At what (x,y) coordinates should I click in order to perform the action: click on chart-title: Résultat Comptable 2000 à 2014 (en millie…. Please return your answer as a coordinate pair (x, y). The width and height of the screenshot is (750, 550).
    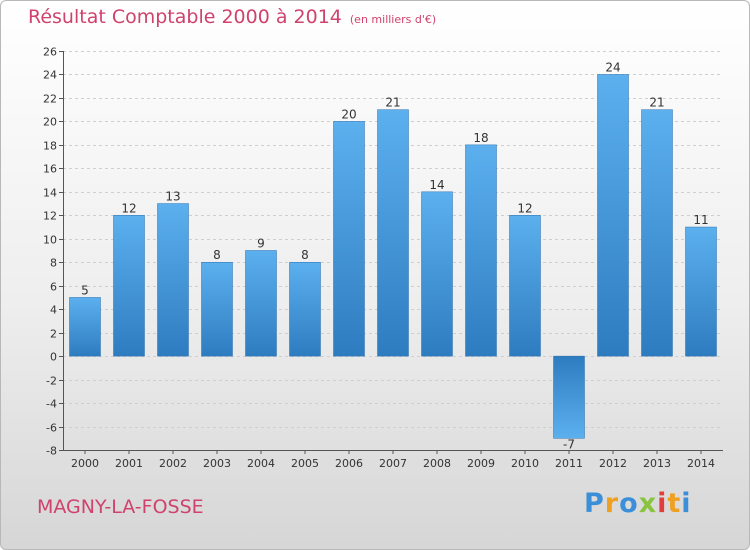
    Looking at the image, I should click on (232, 17).